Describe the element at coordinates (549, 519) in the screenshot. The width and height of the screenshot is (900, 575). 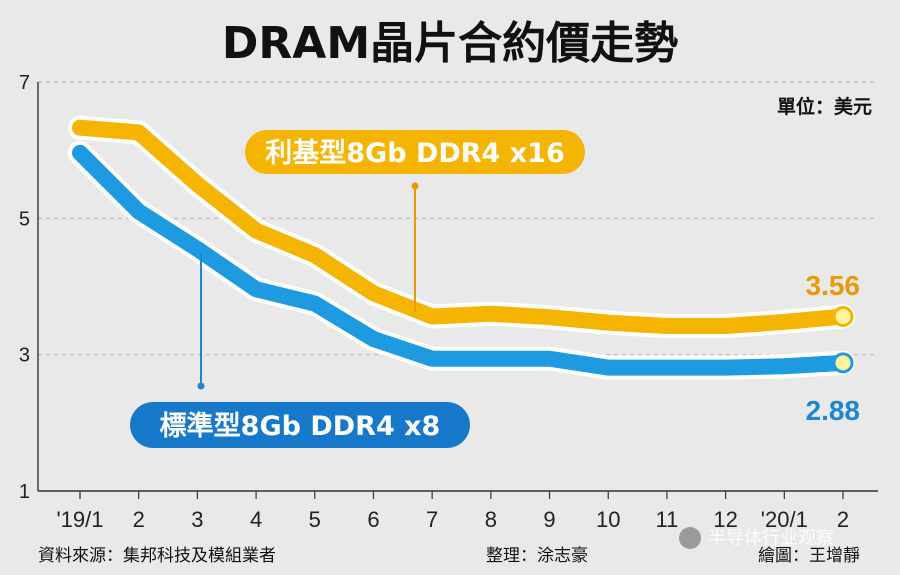
I see `x-tick-label: 9` at that location.